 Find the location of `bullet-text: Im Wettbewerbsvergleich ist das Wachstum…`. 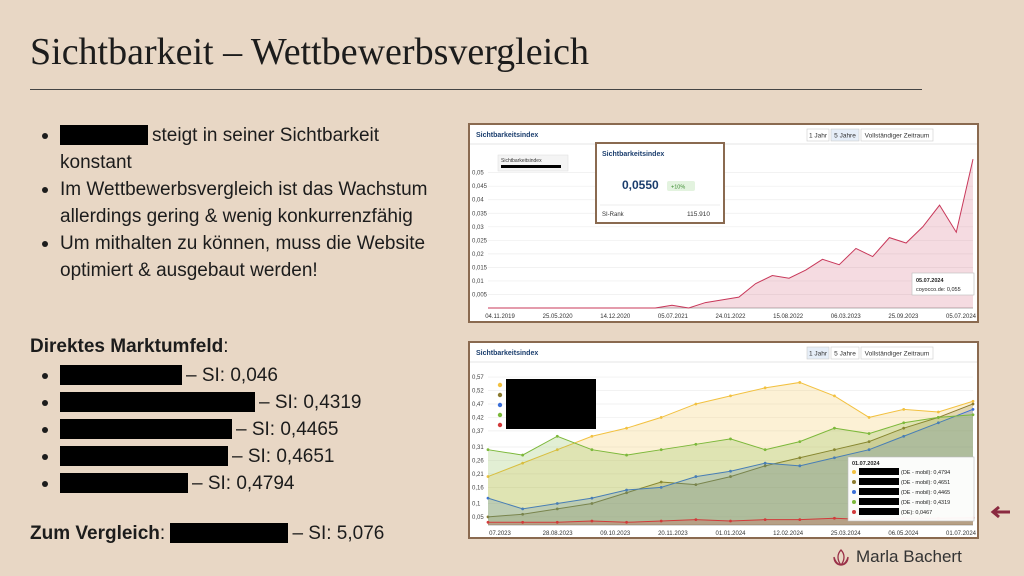

bullet-text: Im Wettbewerbsvergleich ist das Wachstum… is located at coordinates (244, 203).